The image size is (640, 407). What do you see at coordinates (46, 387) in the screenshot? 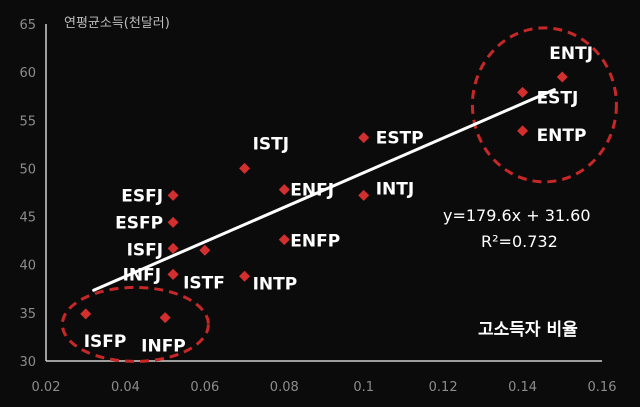
I see `x-tick-label: 0.02` at bounding box center [46, 387].